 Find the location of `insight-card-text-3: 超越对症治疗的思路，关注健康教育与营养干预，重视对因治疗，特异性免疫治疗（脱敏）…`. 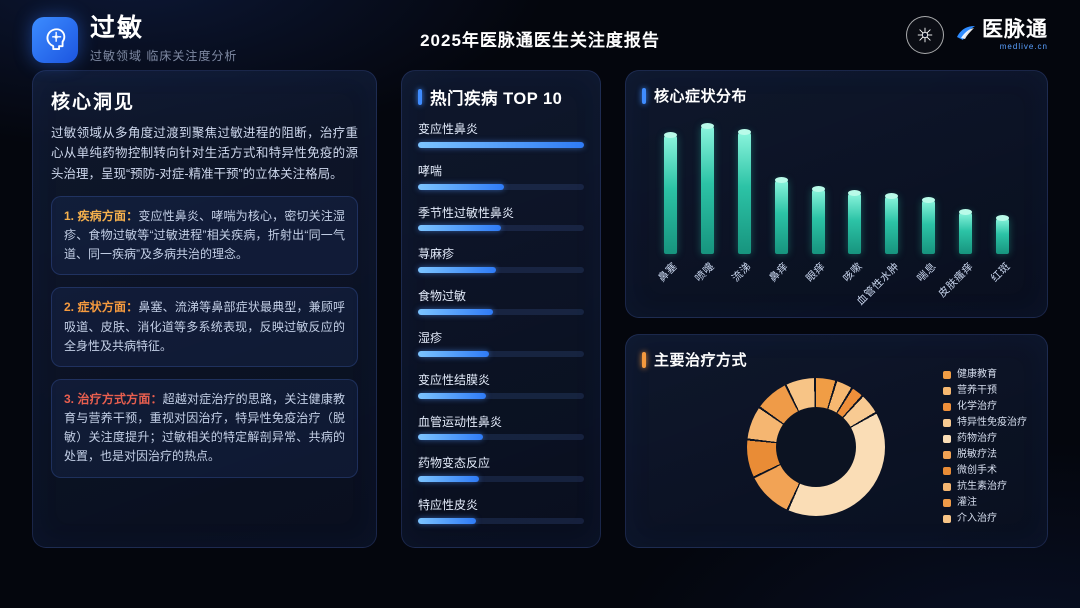

insight-card-text-3: 超越对症治疗的思路，关注健康教育与营养干预，重视对因治疗，特异性免疫治疗（脱敏）… is located at coordinates (204, 427).